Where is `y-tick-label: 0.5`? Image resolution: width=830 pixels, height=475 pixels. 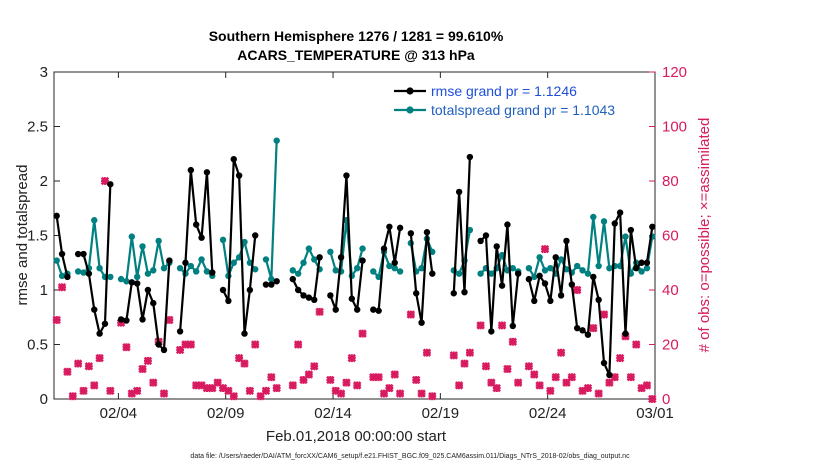 y-tick-label: 0.5 is located at coordinates (37, 345).